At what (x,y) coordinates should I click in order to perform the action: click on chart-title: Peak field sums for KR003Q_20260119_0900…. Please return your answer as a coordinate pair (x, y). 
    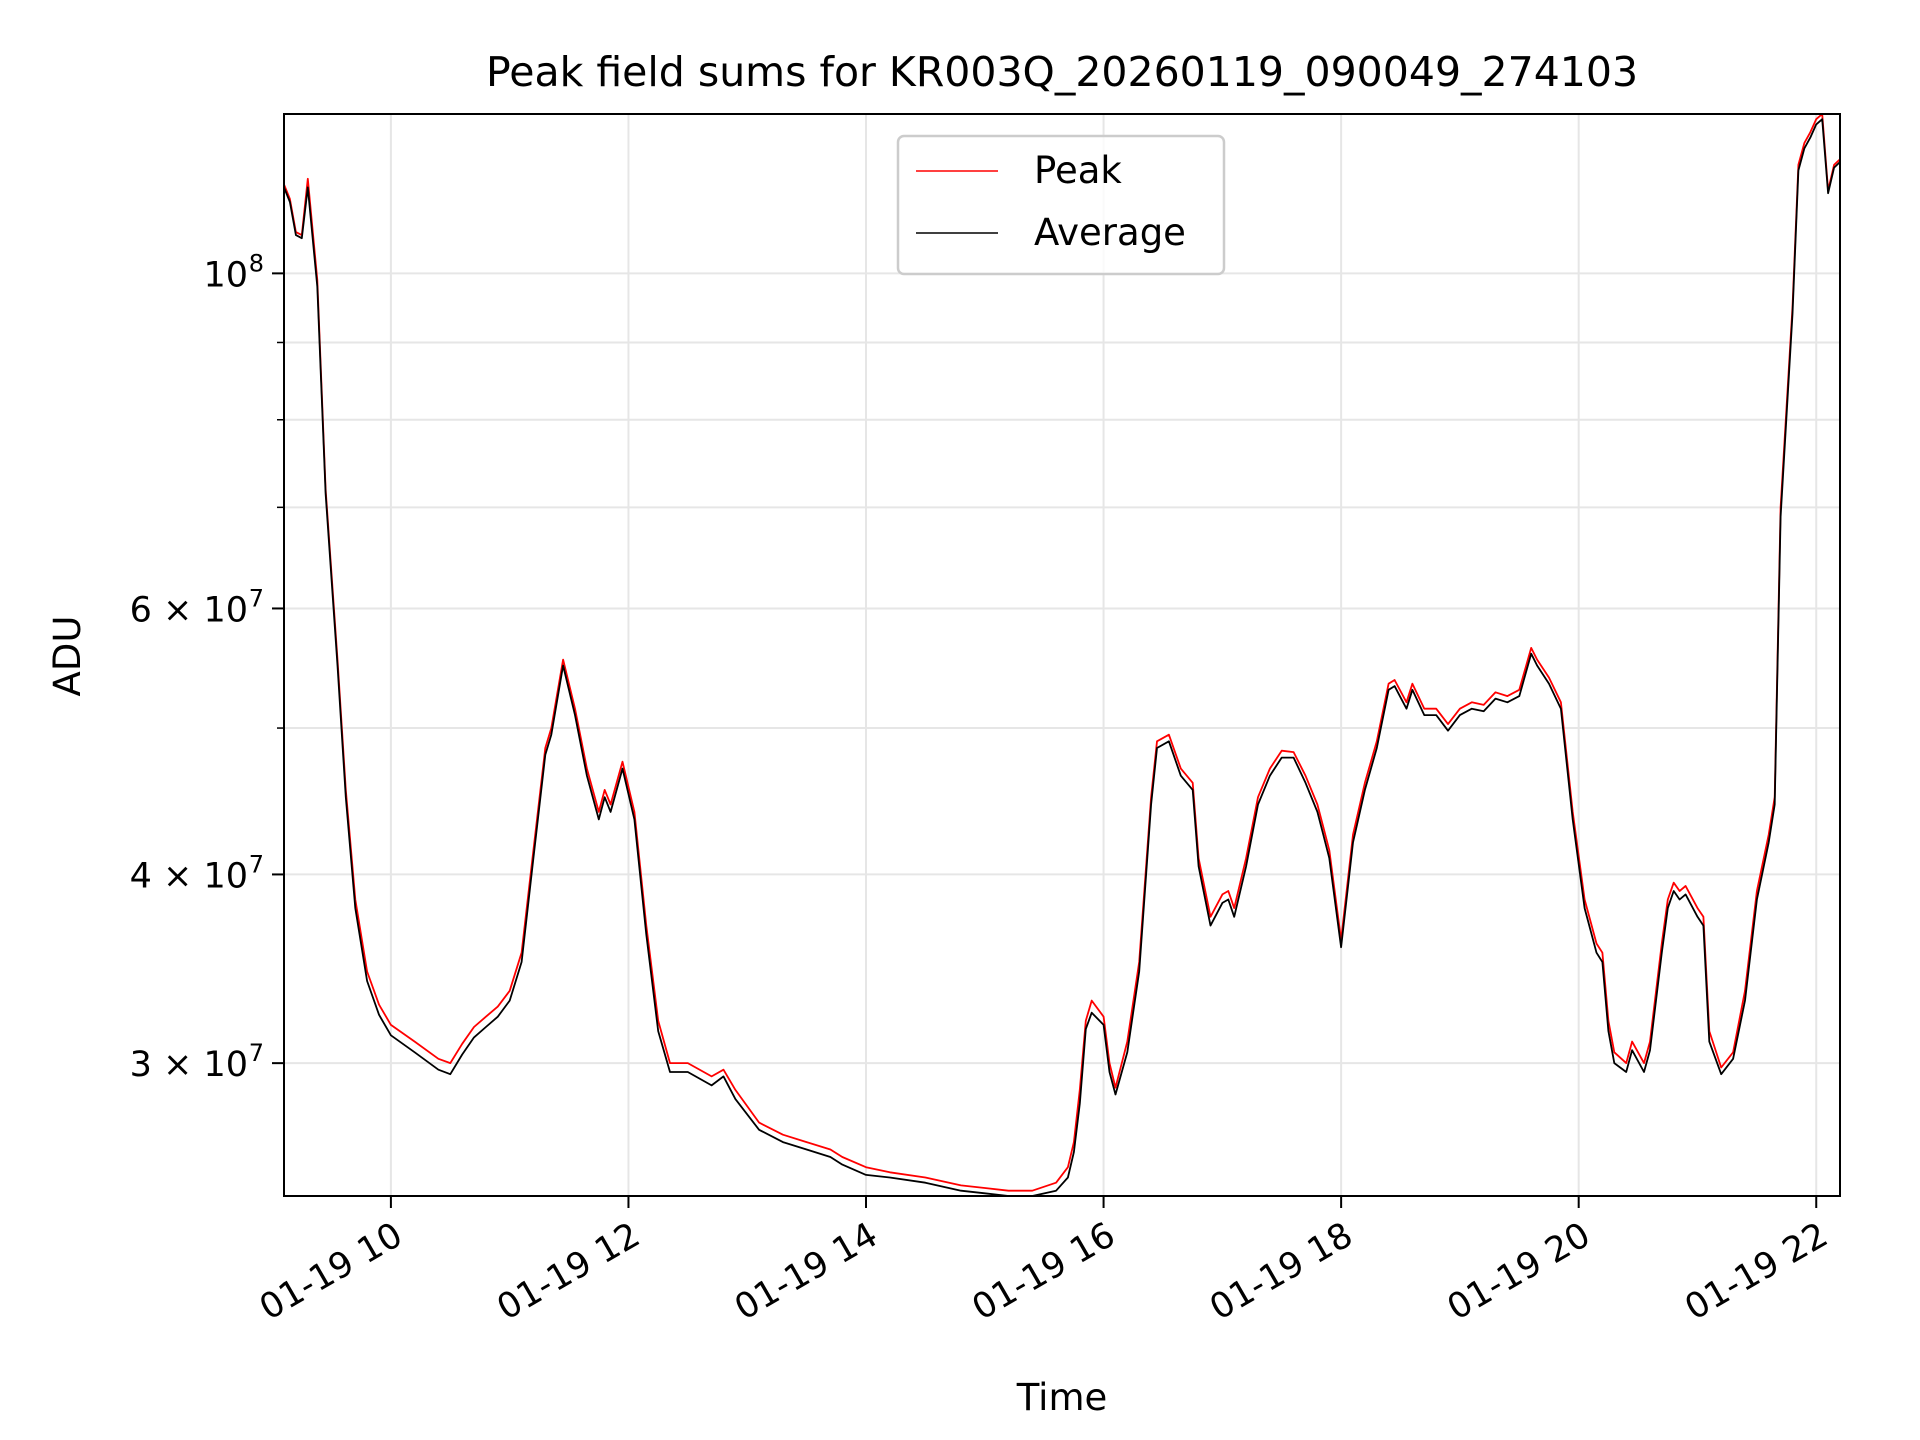
    Looking at the image, I should click on (1062, 72).